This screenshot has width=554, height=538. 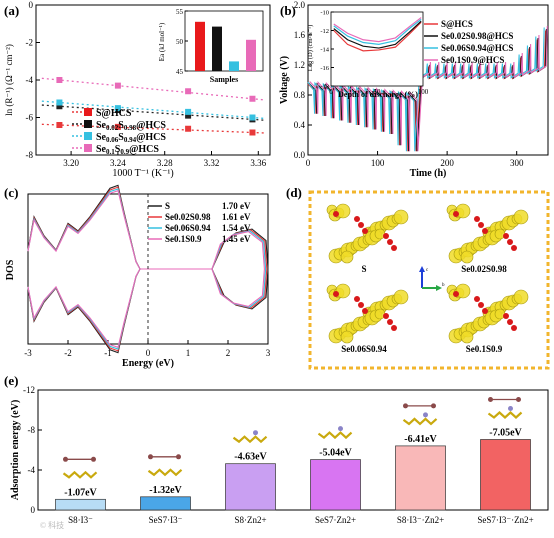 What do you see at coordinates (324, 50) in the screenshot?
I see `inset-y-tick-label: -14` at bounding box center [324, 50].